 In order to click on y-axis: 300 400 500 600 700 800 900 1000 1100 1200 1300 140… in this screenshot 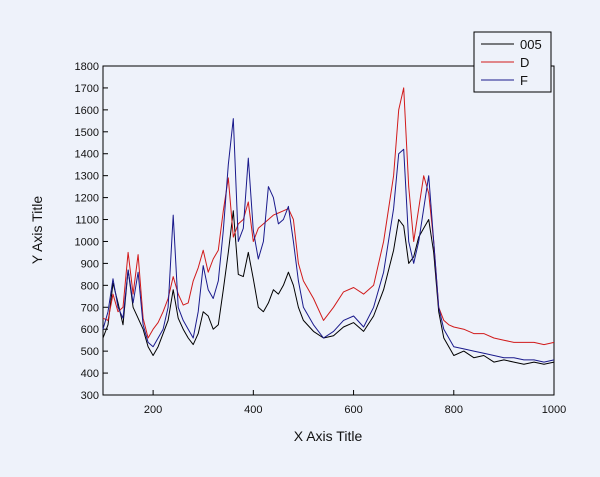, I will do `click(91, 231)`.